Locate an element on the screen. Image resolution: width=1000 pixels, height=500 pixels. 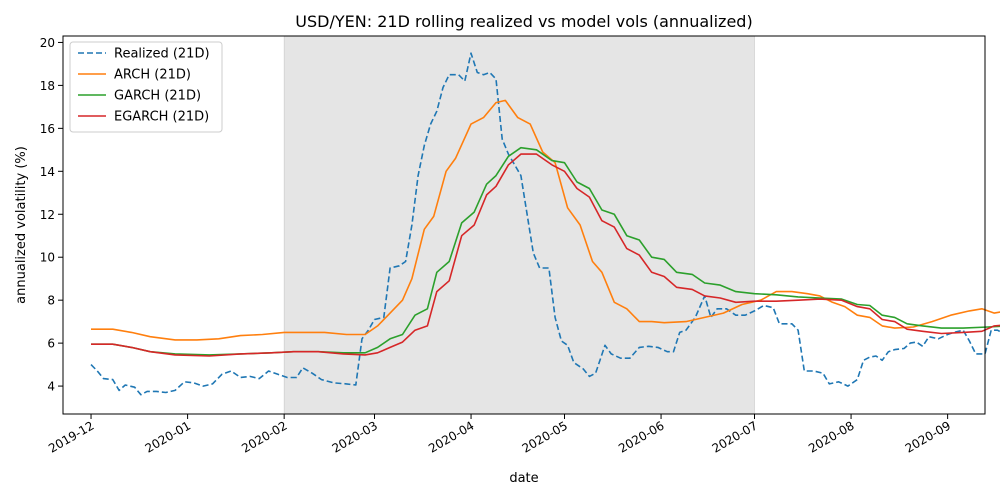
y-tick-label: 8 is located at coordinates (51, 301).